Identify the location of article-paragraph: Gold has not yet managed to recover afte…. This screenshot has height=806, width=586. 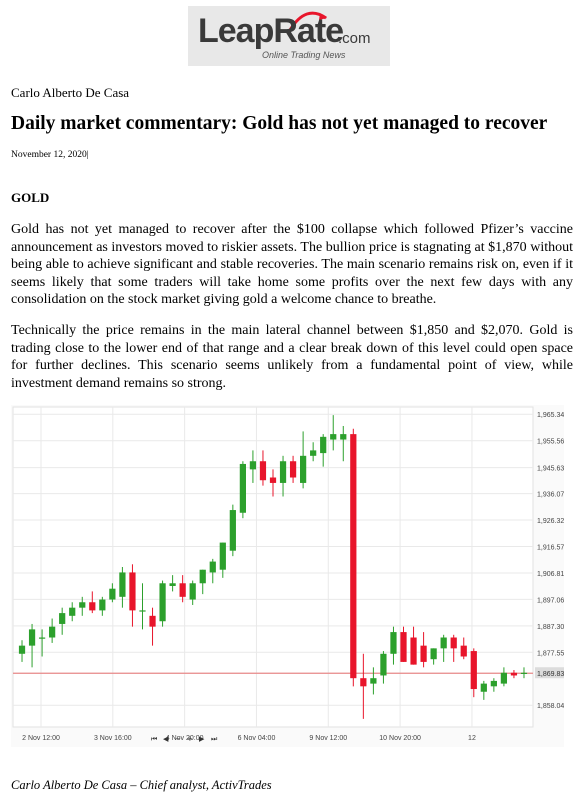
(292, 264).